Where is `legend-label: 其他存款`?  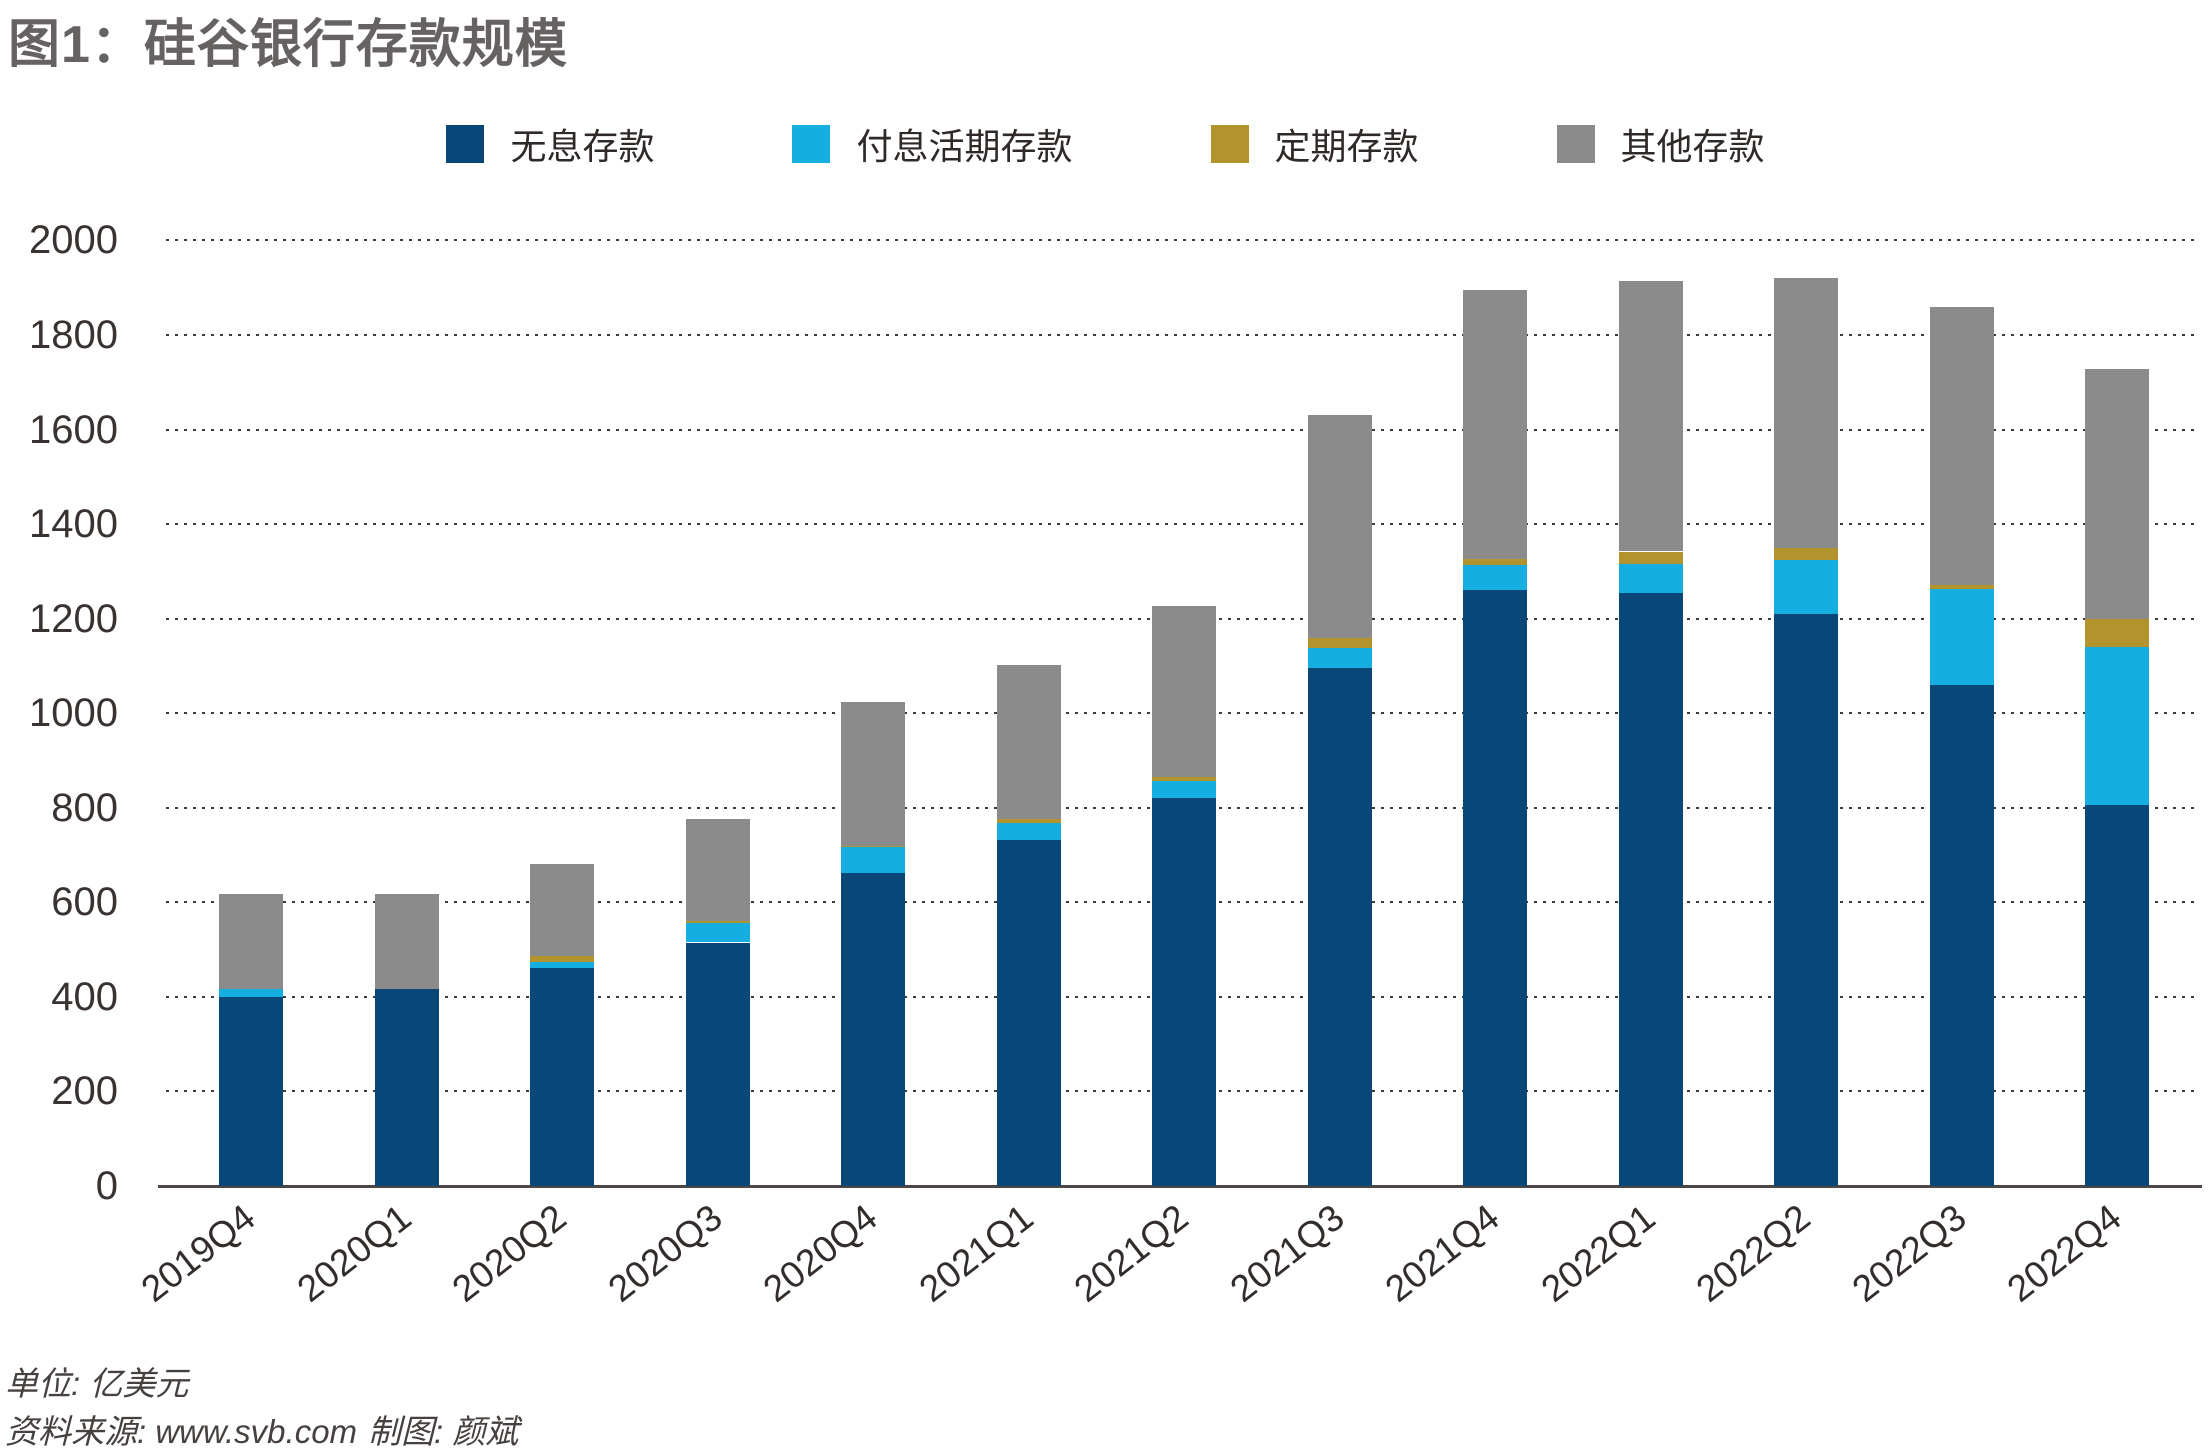
legend-label: 其他存款 is located at coordinates (1692, 146).